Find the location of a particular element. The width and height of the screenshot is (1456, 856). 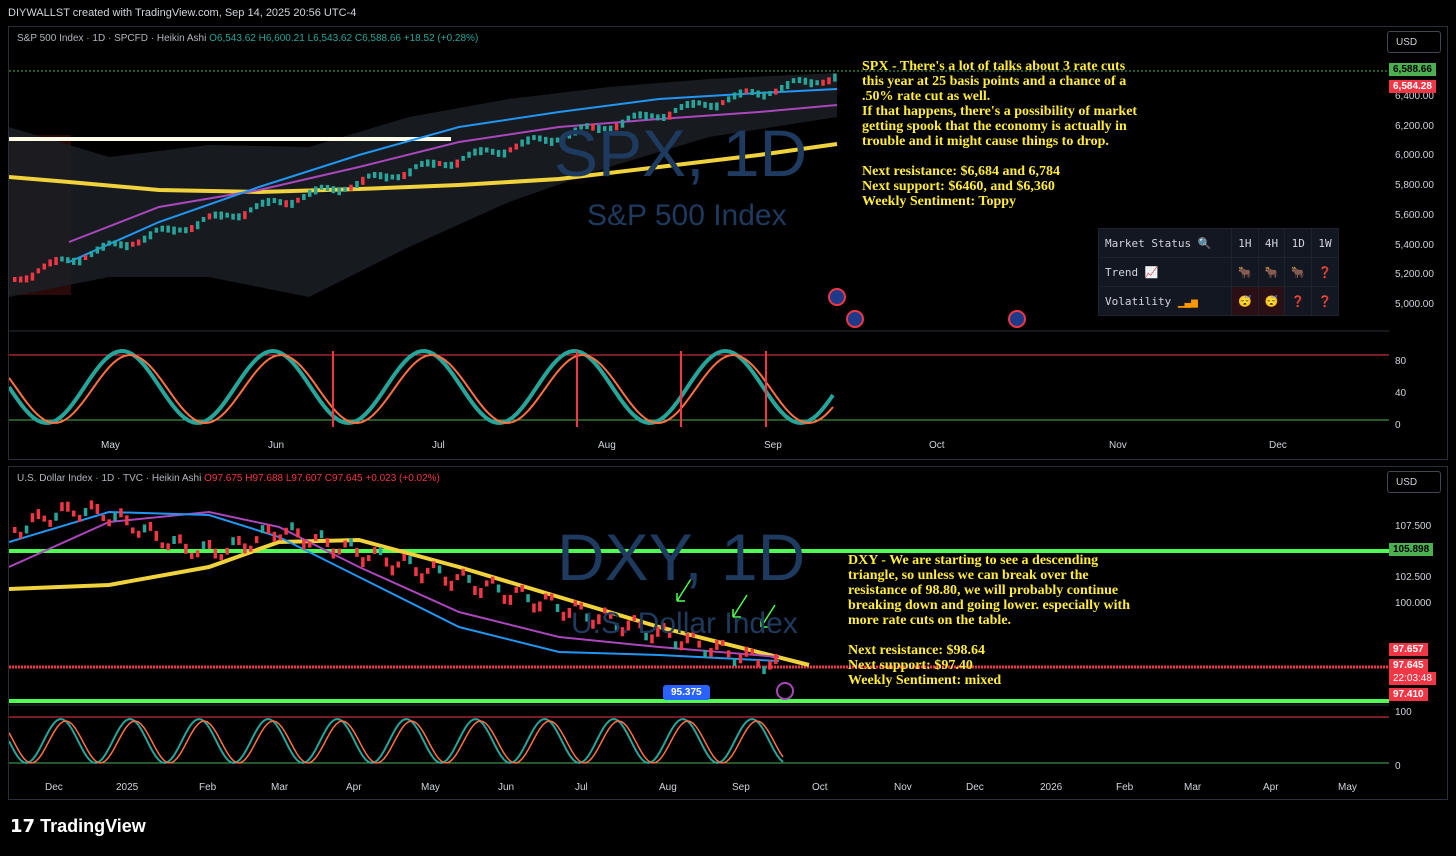

spx-time-axis: May Jun Jul Aug Sep Oct Nov Dec is located at coordinates (699, 447).